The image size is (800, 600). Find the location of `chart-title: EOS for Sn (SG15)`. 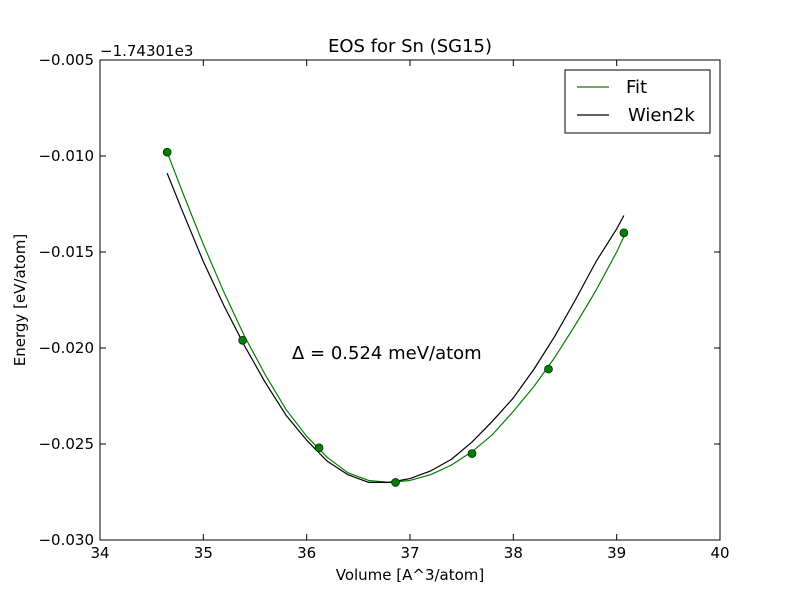

chart-title: EOS for Sn (SG15) is located at coordinates (410, 46).